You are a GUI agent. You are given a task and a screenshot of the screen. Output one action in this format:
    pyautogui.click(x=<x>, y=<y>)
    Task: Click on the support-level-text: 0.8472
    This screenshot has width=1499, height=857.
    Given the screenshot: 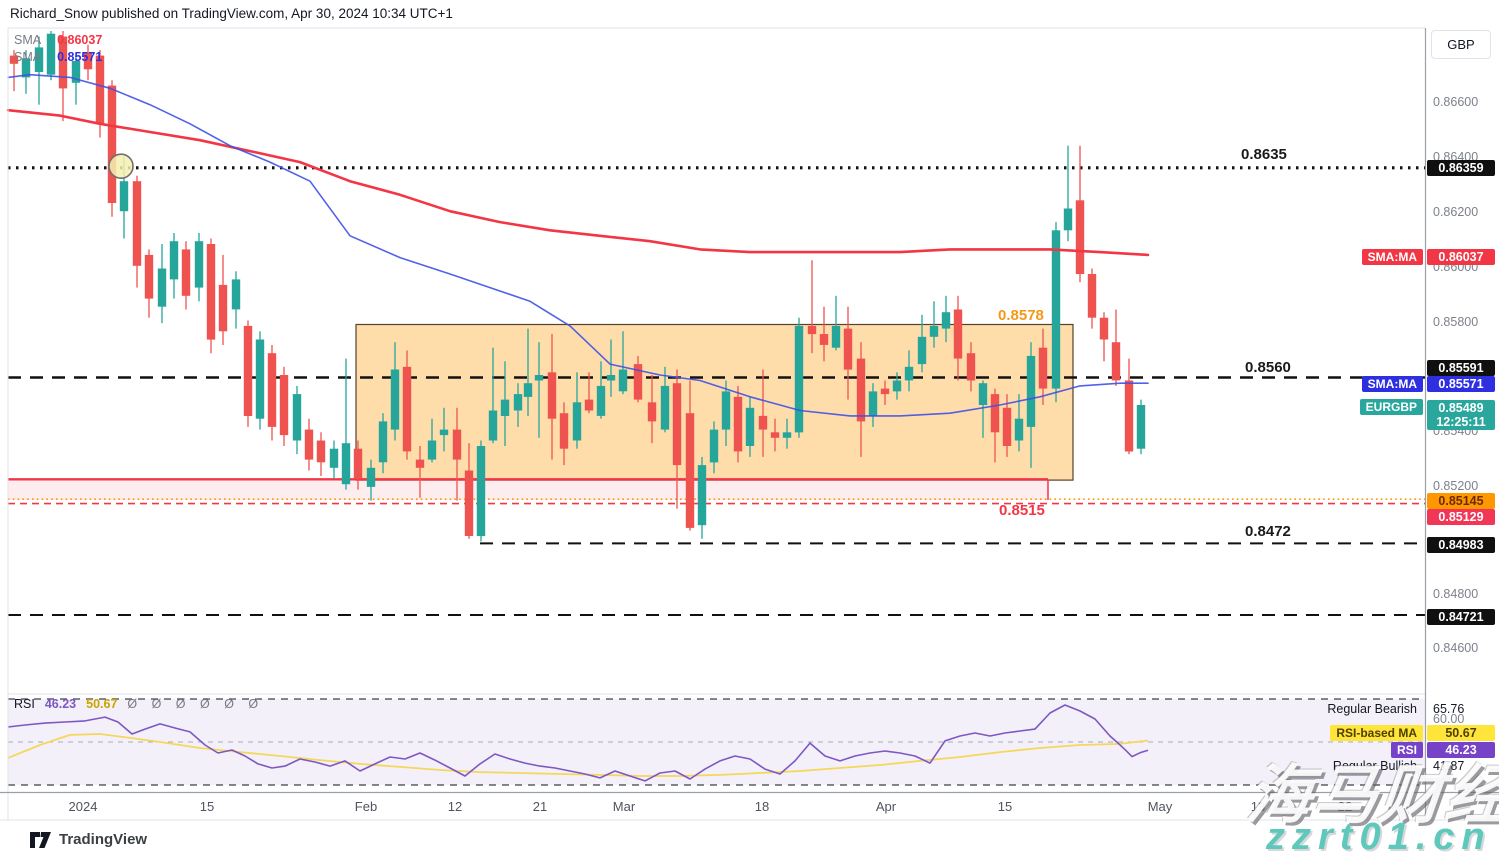 What is the action you would take?
    pyautogui.click(x=1268, y=531)
    